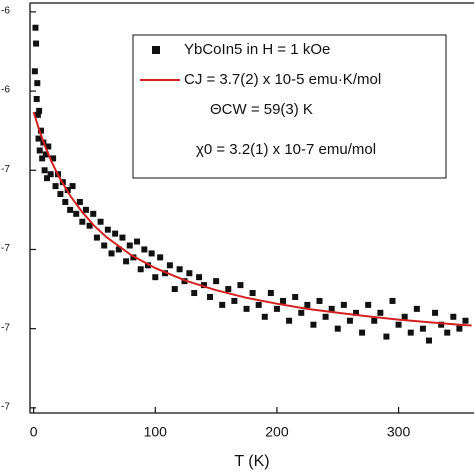 This screenshot has width=474, height=474. Describe the element at coordinates (156, 50) in the screenshot. I see `legend-marker` at that location.